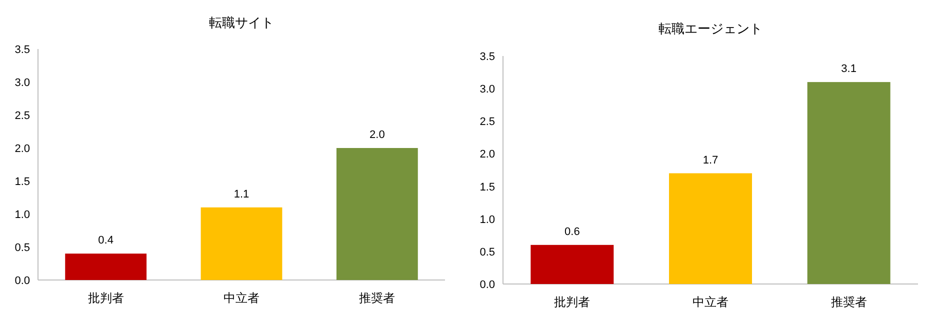 Image resolution: width=935 pixels, height=325 pixels. I want to click on chart-title: 転職エージェント, so click(710, 28).